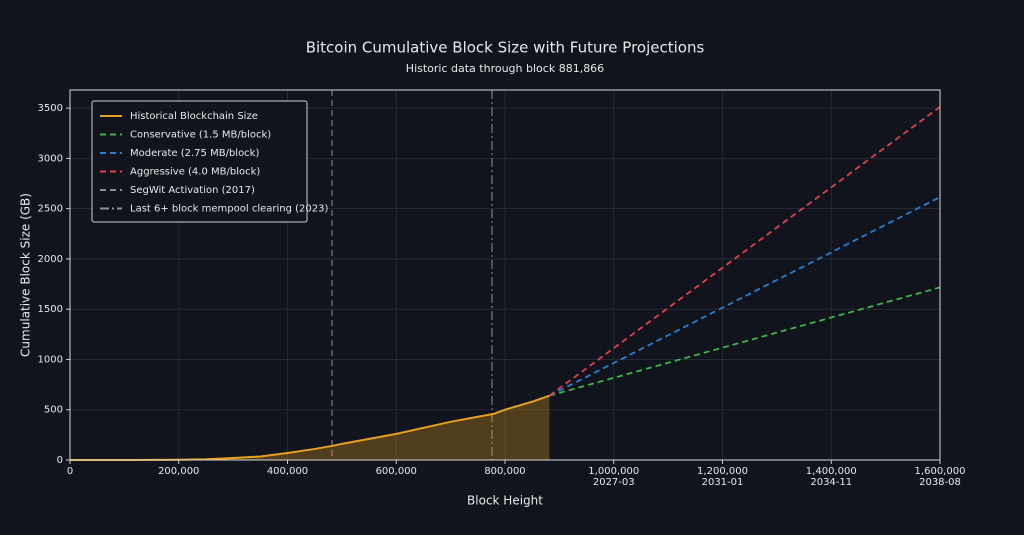 Image resolution: width=1024 pixels, height=535 pixels. Describe the element at coordinates (50, 158) in the screenshot. I see `y-tick-label: 3000` at that location.